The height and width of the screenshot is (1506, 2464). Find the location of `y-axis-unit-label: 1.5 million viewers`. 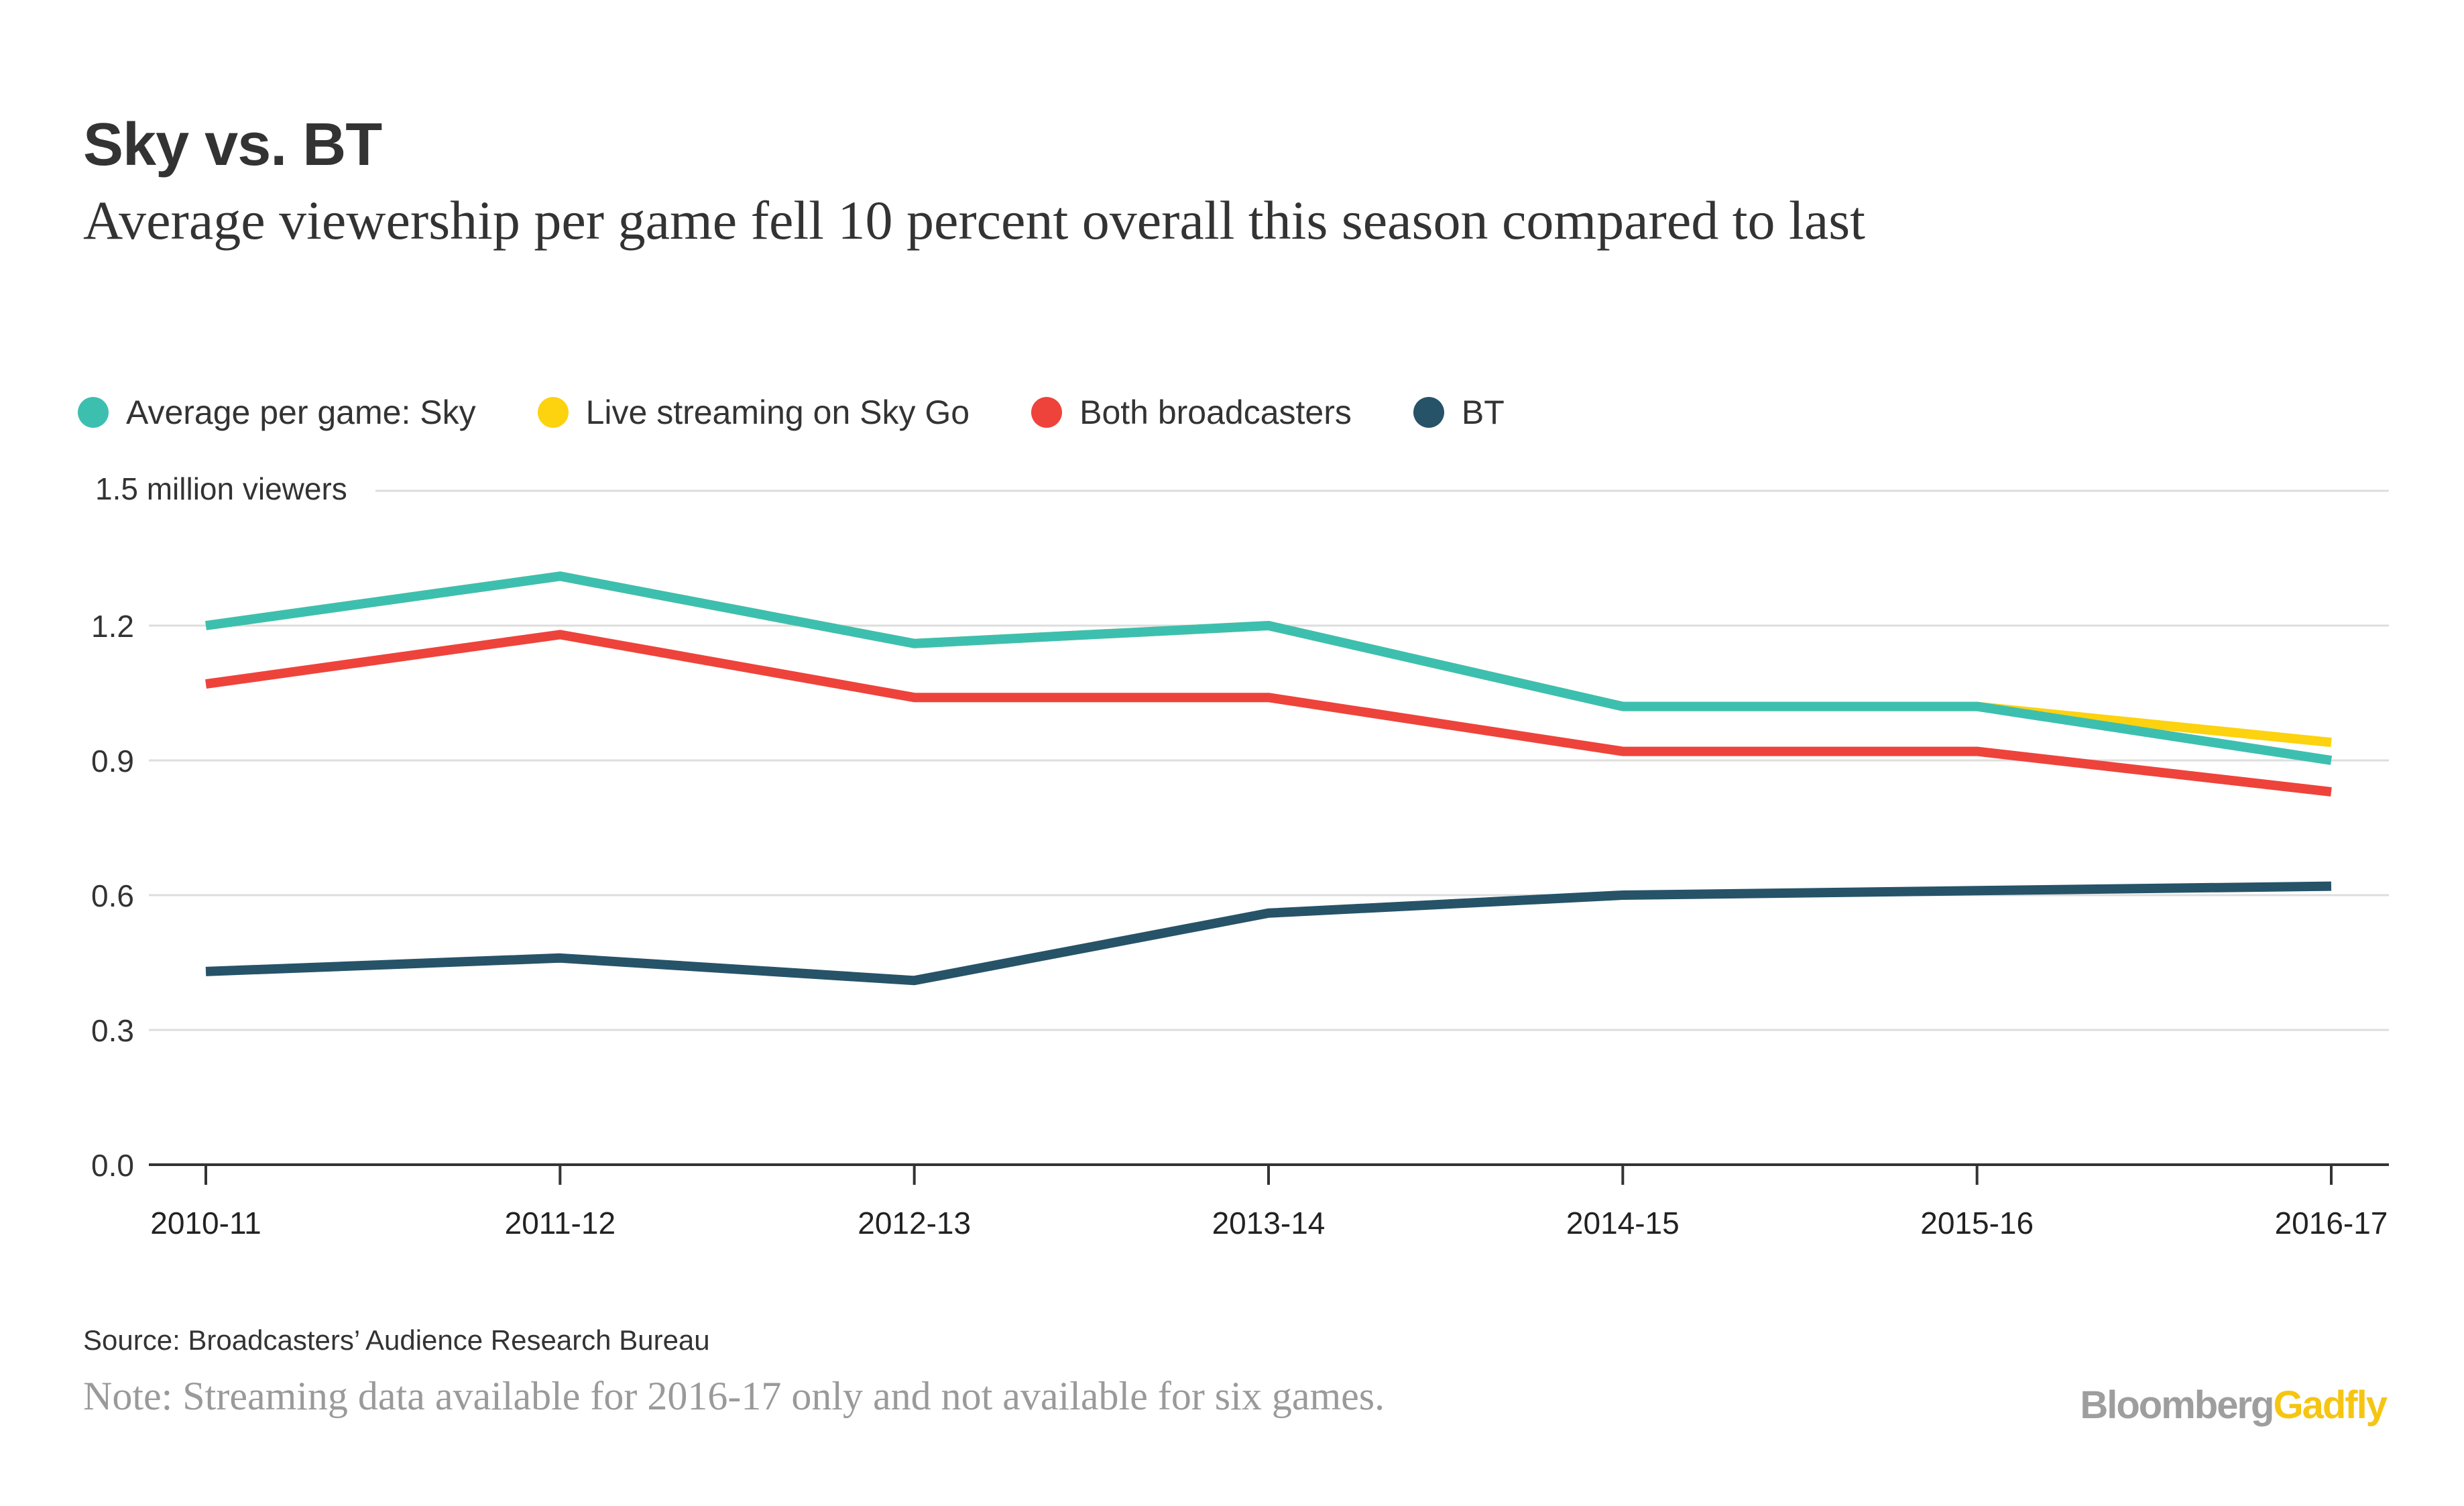

y-axis-unit-label: 1.5 million viewers is located at coordinates (221, 488).